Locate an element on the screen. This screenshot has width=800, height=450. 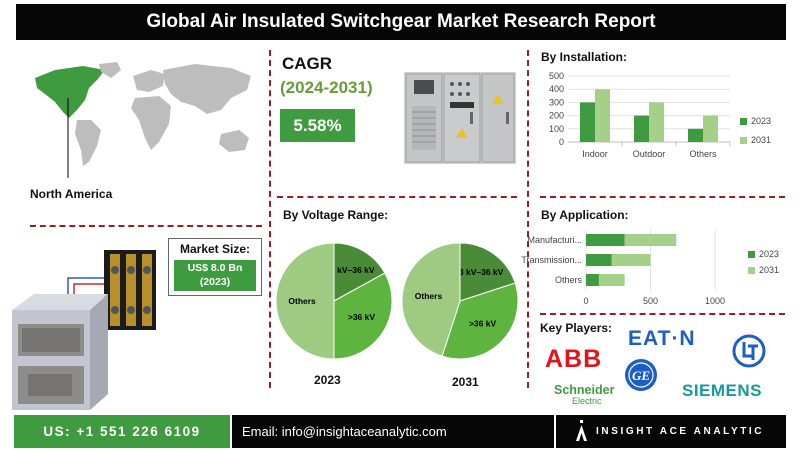
bar-2023-others is located at coordinates (695, 135).